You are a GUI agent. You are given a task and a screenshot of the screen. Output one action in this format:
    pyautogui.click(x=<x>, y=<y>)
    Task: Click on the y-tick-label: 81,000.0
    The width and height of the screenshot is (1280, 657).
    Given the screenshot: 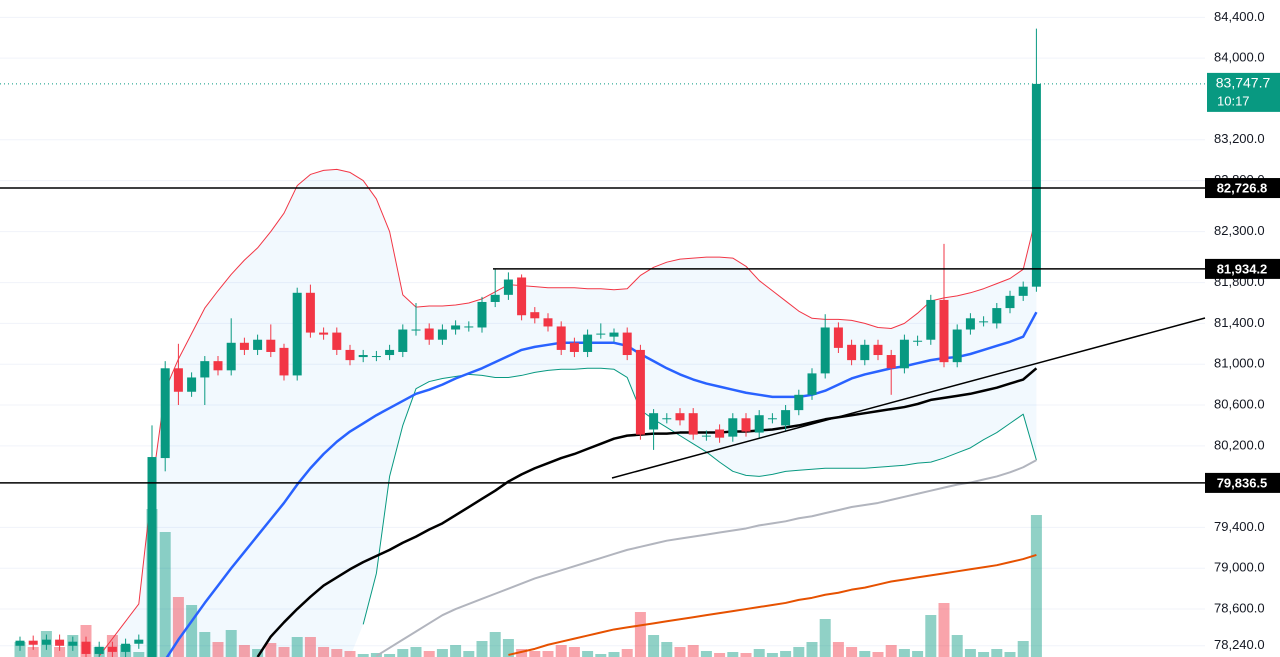 What is the action you would take?
    pyautogui.click(x=1239, y=363)
    